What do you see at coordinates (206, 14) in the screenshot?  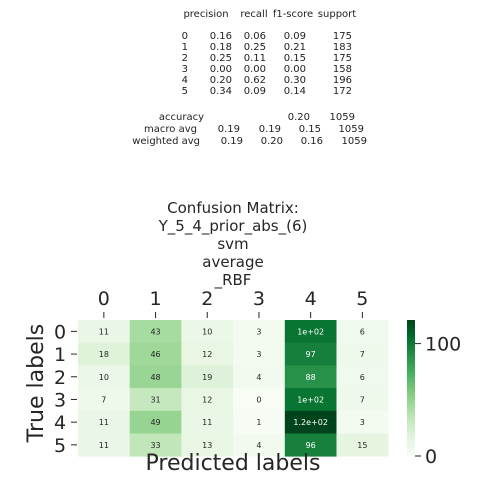 I see `report-header-precision: precision` at bounding box center [206, 14].